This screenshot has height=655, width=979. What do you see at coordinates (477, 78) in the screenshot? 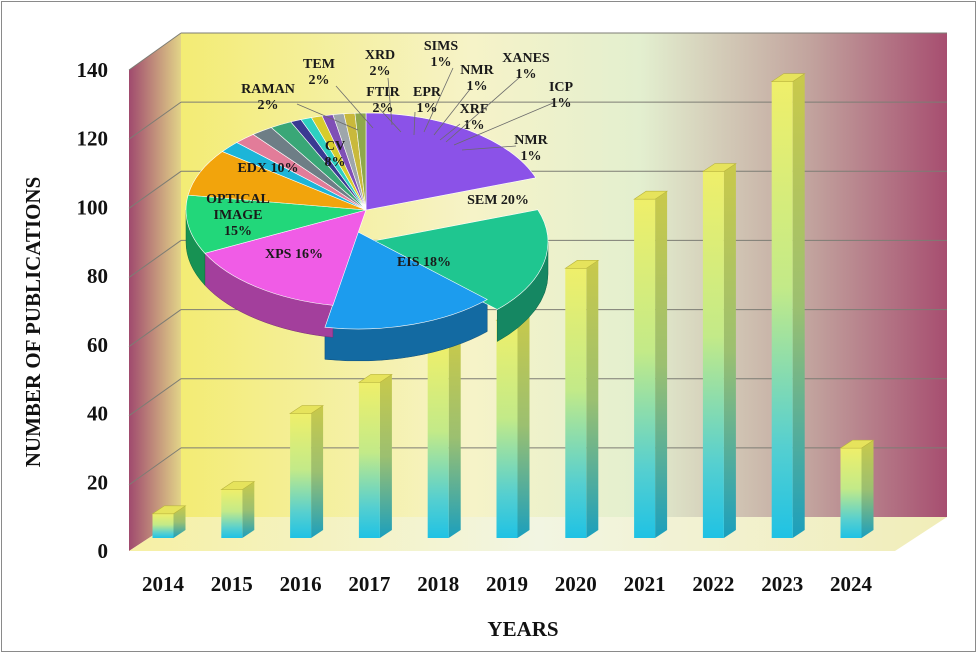
I see `pie-slice-label: NMR 1%` at bounding box center [477, 78].